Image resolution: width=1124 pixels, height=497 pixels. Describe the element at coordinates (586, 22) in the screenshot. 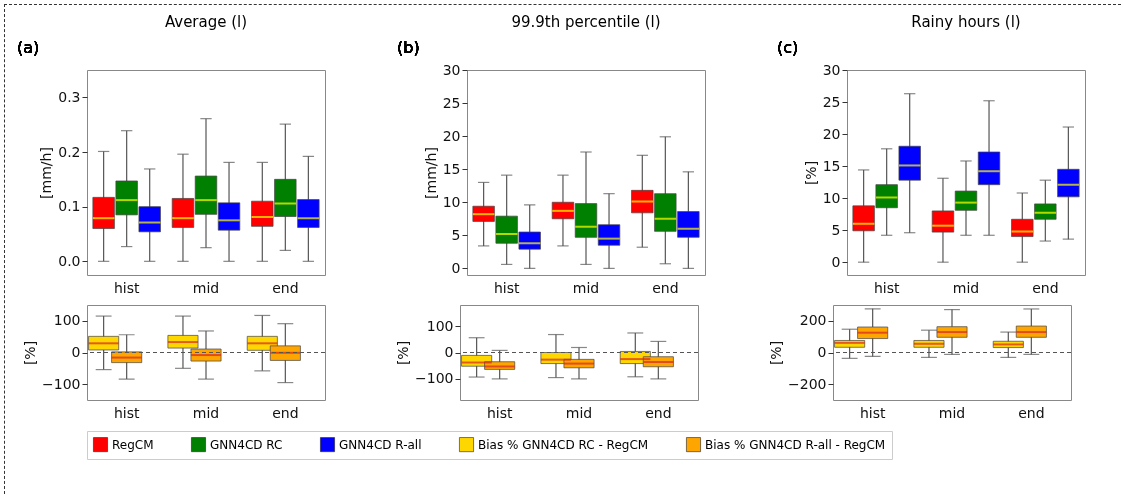

I see `chart-title: 99.9th percentile (l)` at that location.